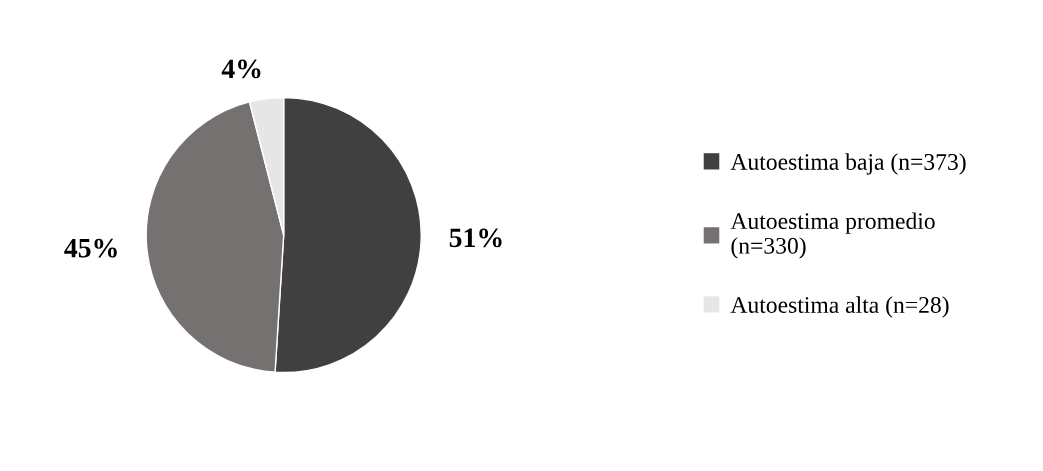 The width and height of the screenshot is (1043, 471). I want to click on legend-label: Autoestima alta (n=28), so click(839, 307).